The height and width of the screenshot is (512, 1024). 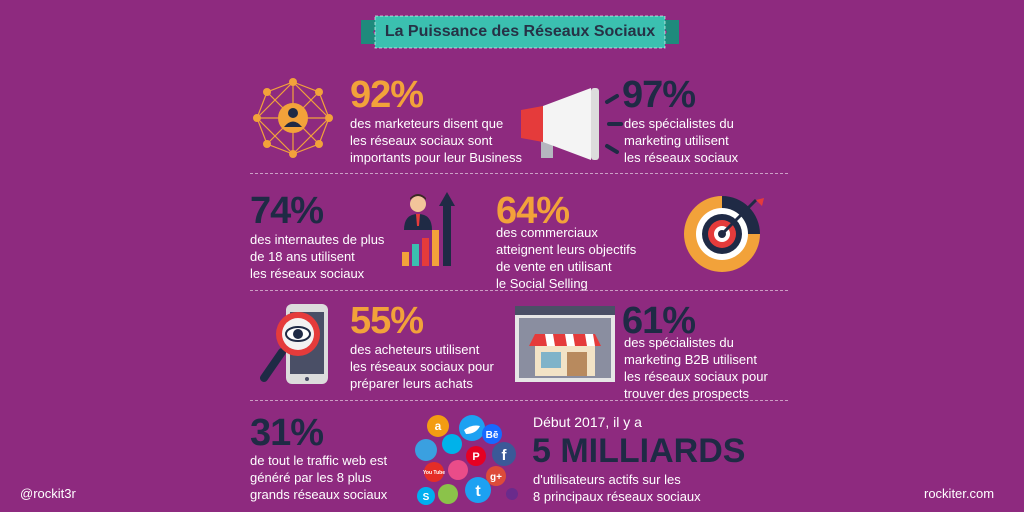 I want to click on title-ribbon: La Puissance des Réseaux Sociaux, so click(x=520, y=32).